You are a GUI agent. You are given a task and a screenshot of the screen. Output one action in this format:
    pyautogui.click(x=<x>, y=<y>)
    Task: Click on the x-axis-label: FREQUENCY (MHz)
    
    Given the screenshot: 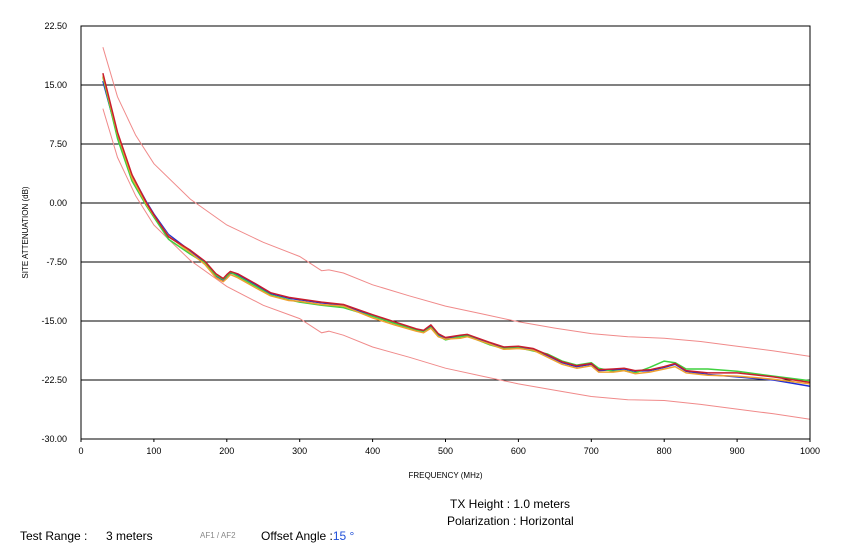 What is the action you would take?
    pyautogui.click(x=445, y=475)
    